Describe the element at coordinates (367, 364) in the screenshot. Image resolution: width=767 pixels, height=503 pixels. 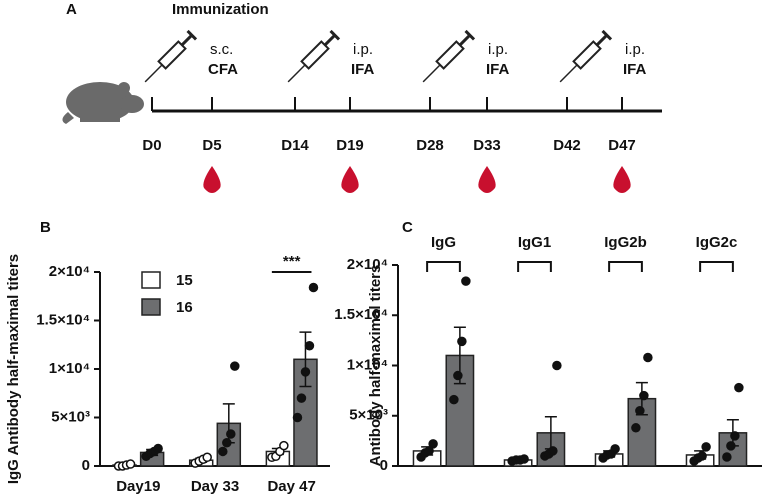
I see `y-tick-label: 1×10⁴` at that location.